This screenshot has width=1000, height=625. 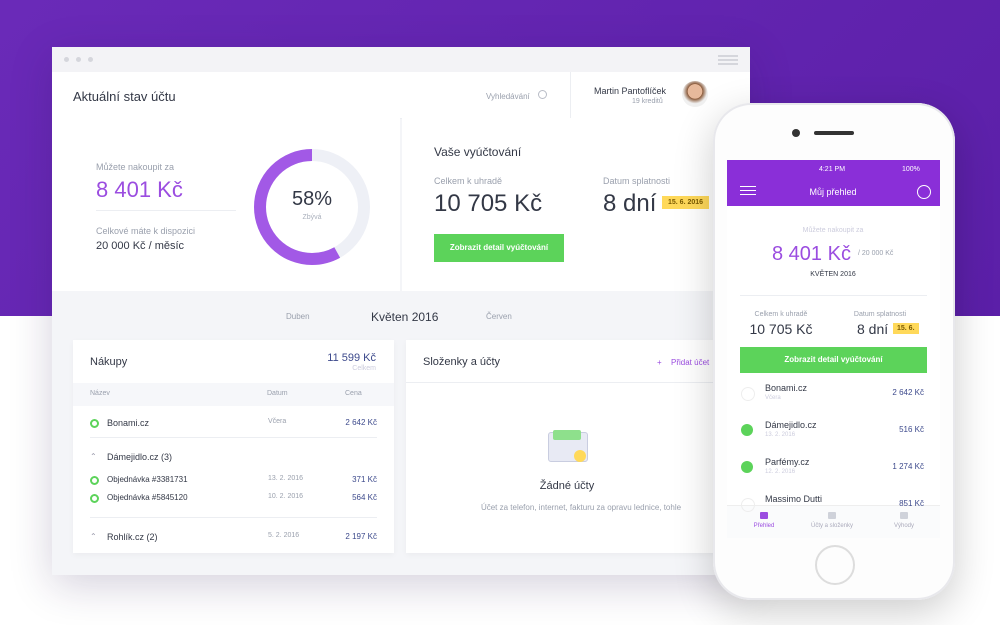 What do you see at coordinates (833, 230) in the screenshot?
I see `phone-spending-label: Můžete nakoupit za` at bounding box center [833, 230].